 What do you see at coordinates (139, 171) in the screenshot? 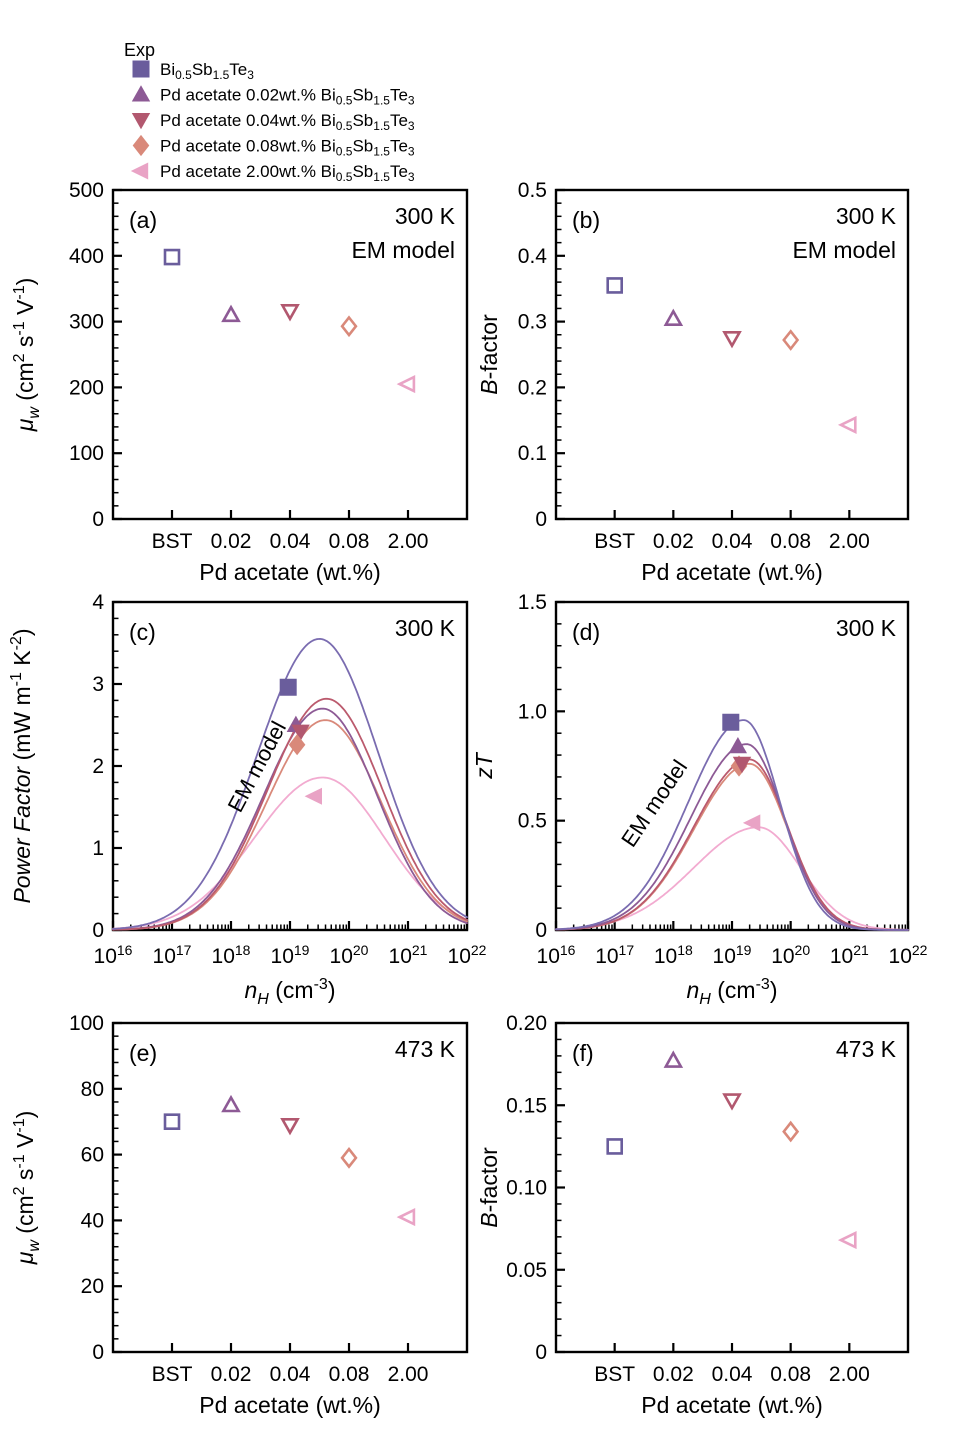
I see `legend-marker-triangle-left-icon` at bounding box center [139, 171].